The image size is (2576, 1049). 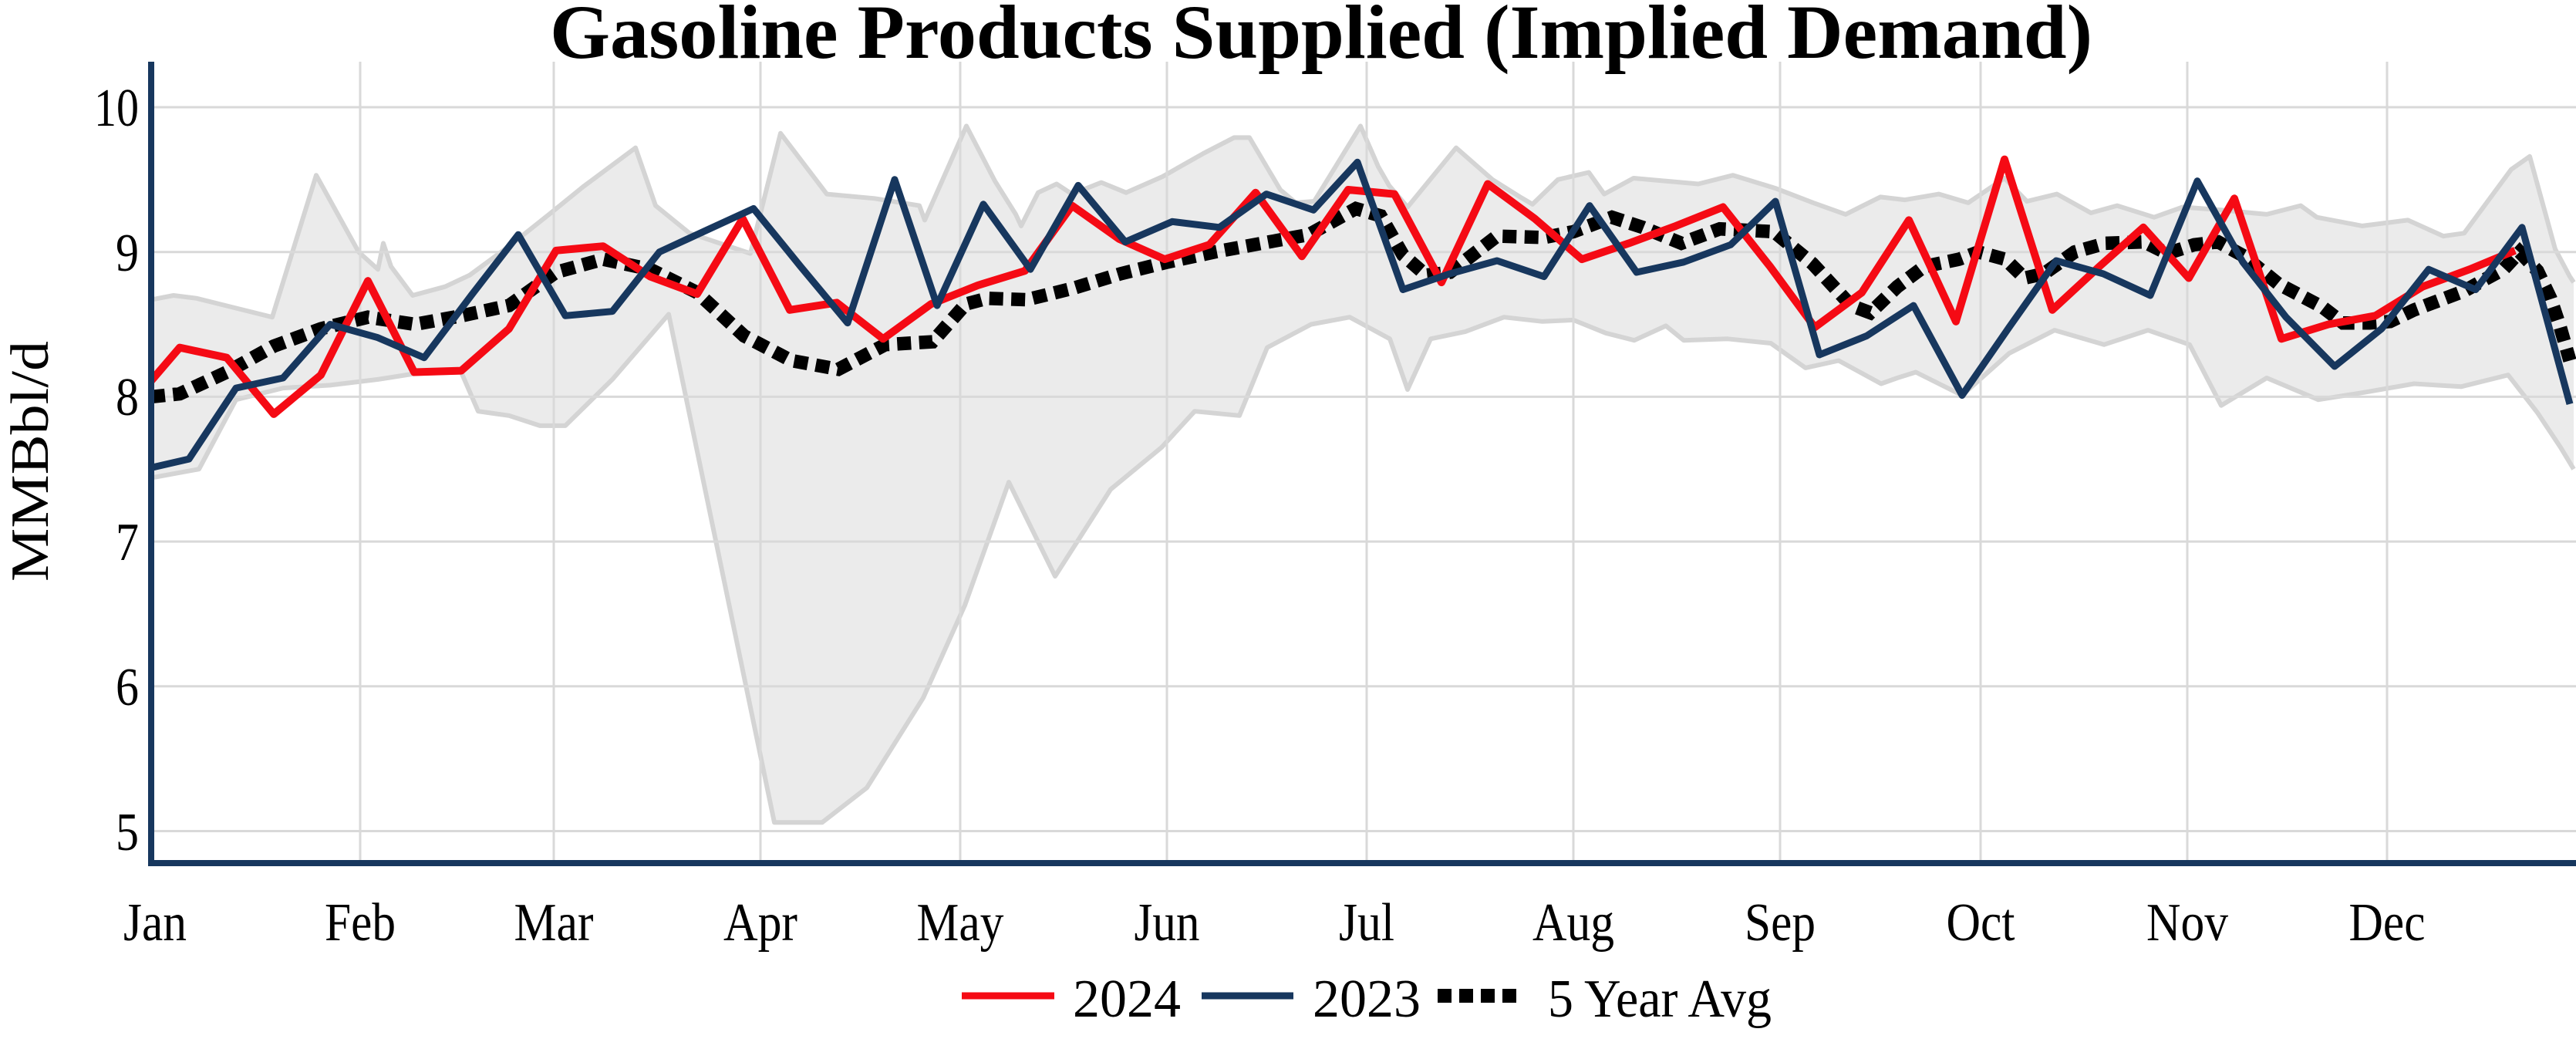 What do you see at coordinates (1366, 923) in the screenshot?
I see `svg-text: Jul` at bounding box center [1366, 923].